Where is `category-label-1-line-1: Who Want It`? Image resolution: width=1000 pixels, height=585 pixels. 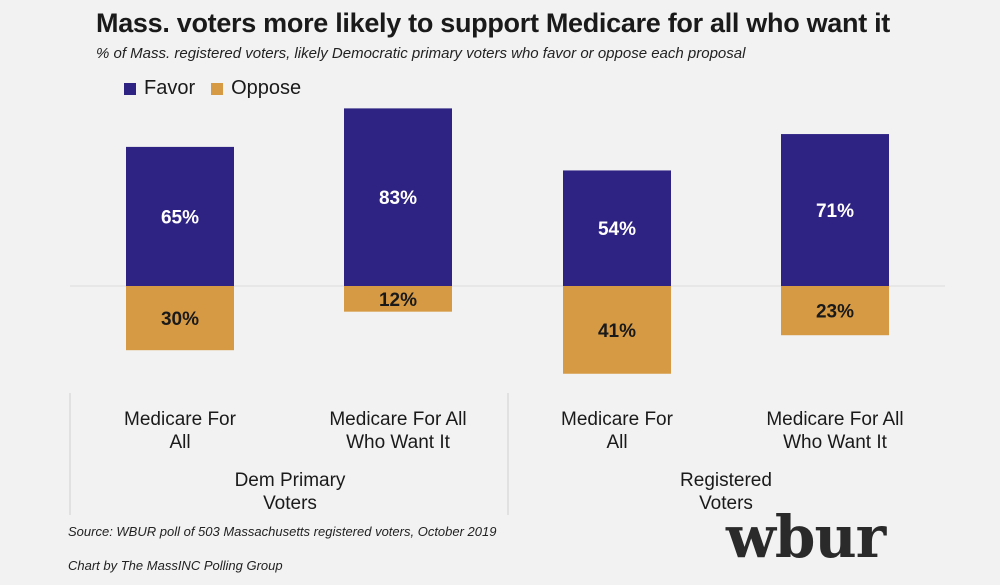
category-label-1-line-1: Who Want It is located at coordinates (398, 442).